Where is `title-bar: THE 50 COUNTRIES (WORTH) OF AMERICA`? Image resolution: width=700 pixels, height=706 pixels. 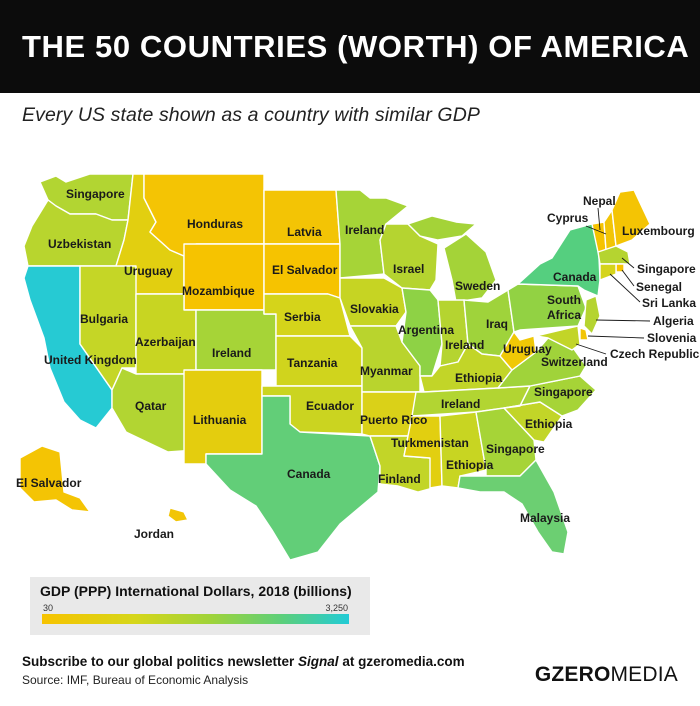
title-bar: THE 50 COUNTRIES (WORTH) OF AMERICA is located at coordinates (350, 46).